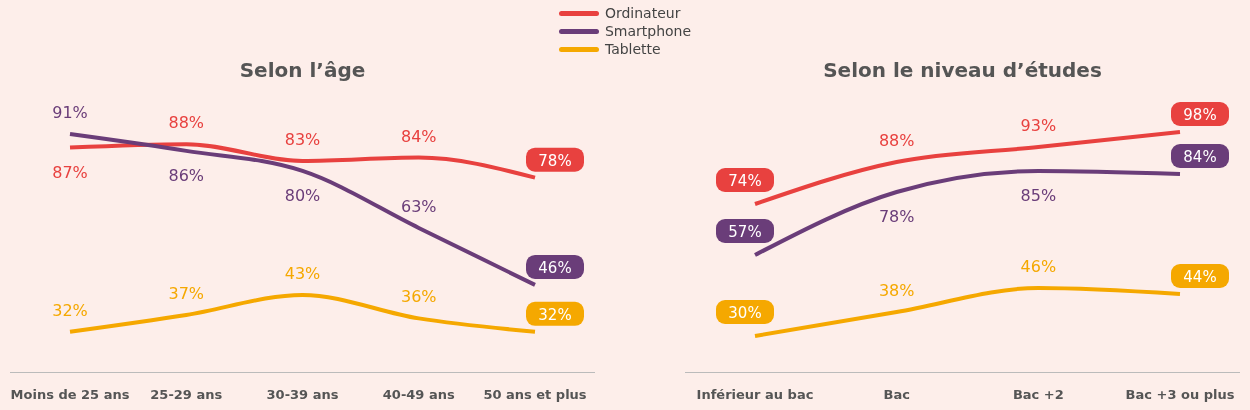  Describe the element at coordinates (186, 395) in the screenshot. I see `x-tick-label: 25-29 ans` at that location.